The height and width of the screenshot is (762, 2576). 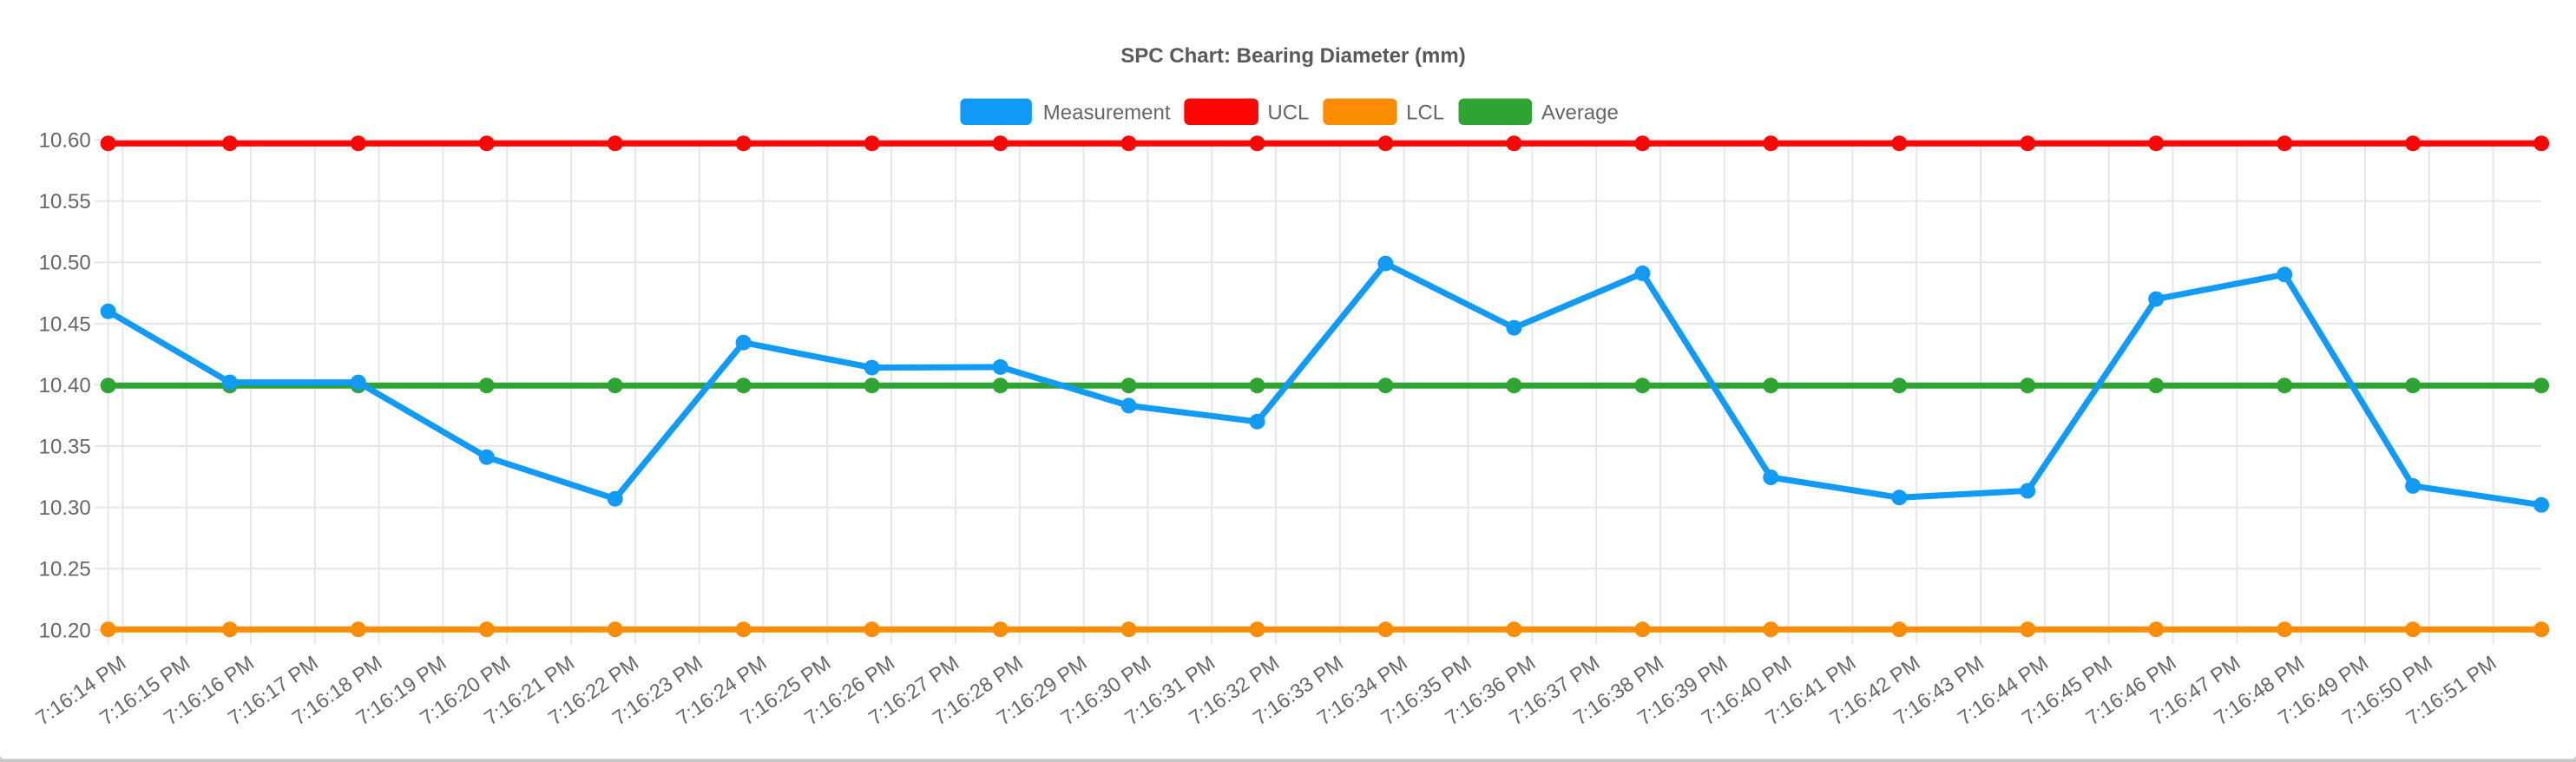 What do you see at coordinates (65, 264) in the screenshot?
I see `svg-text: 10.50` at bounding box center [65, 264].